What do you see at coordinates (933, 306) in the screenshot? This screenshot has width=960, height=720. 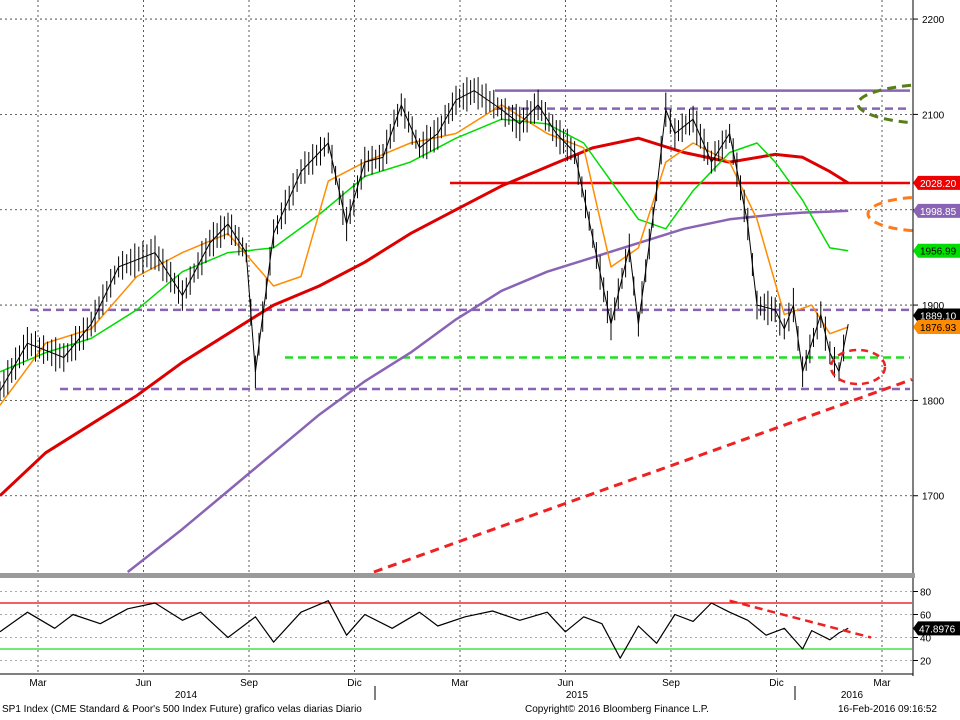 I see `price-axis-label-3: 1900` at bounding box center [933, 306].